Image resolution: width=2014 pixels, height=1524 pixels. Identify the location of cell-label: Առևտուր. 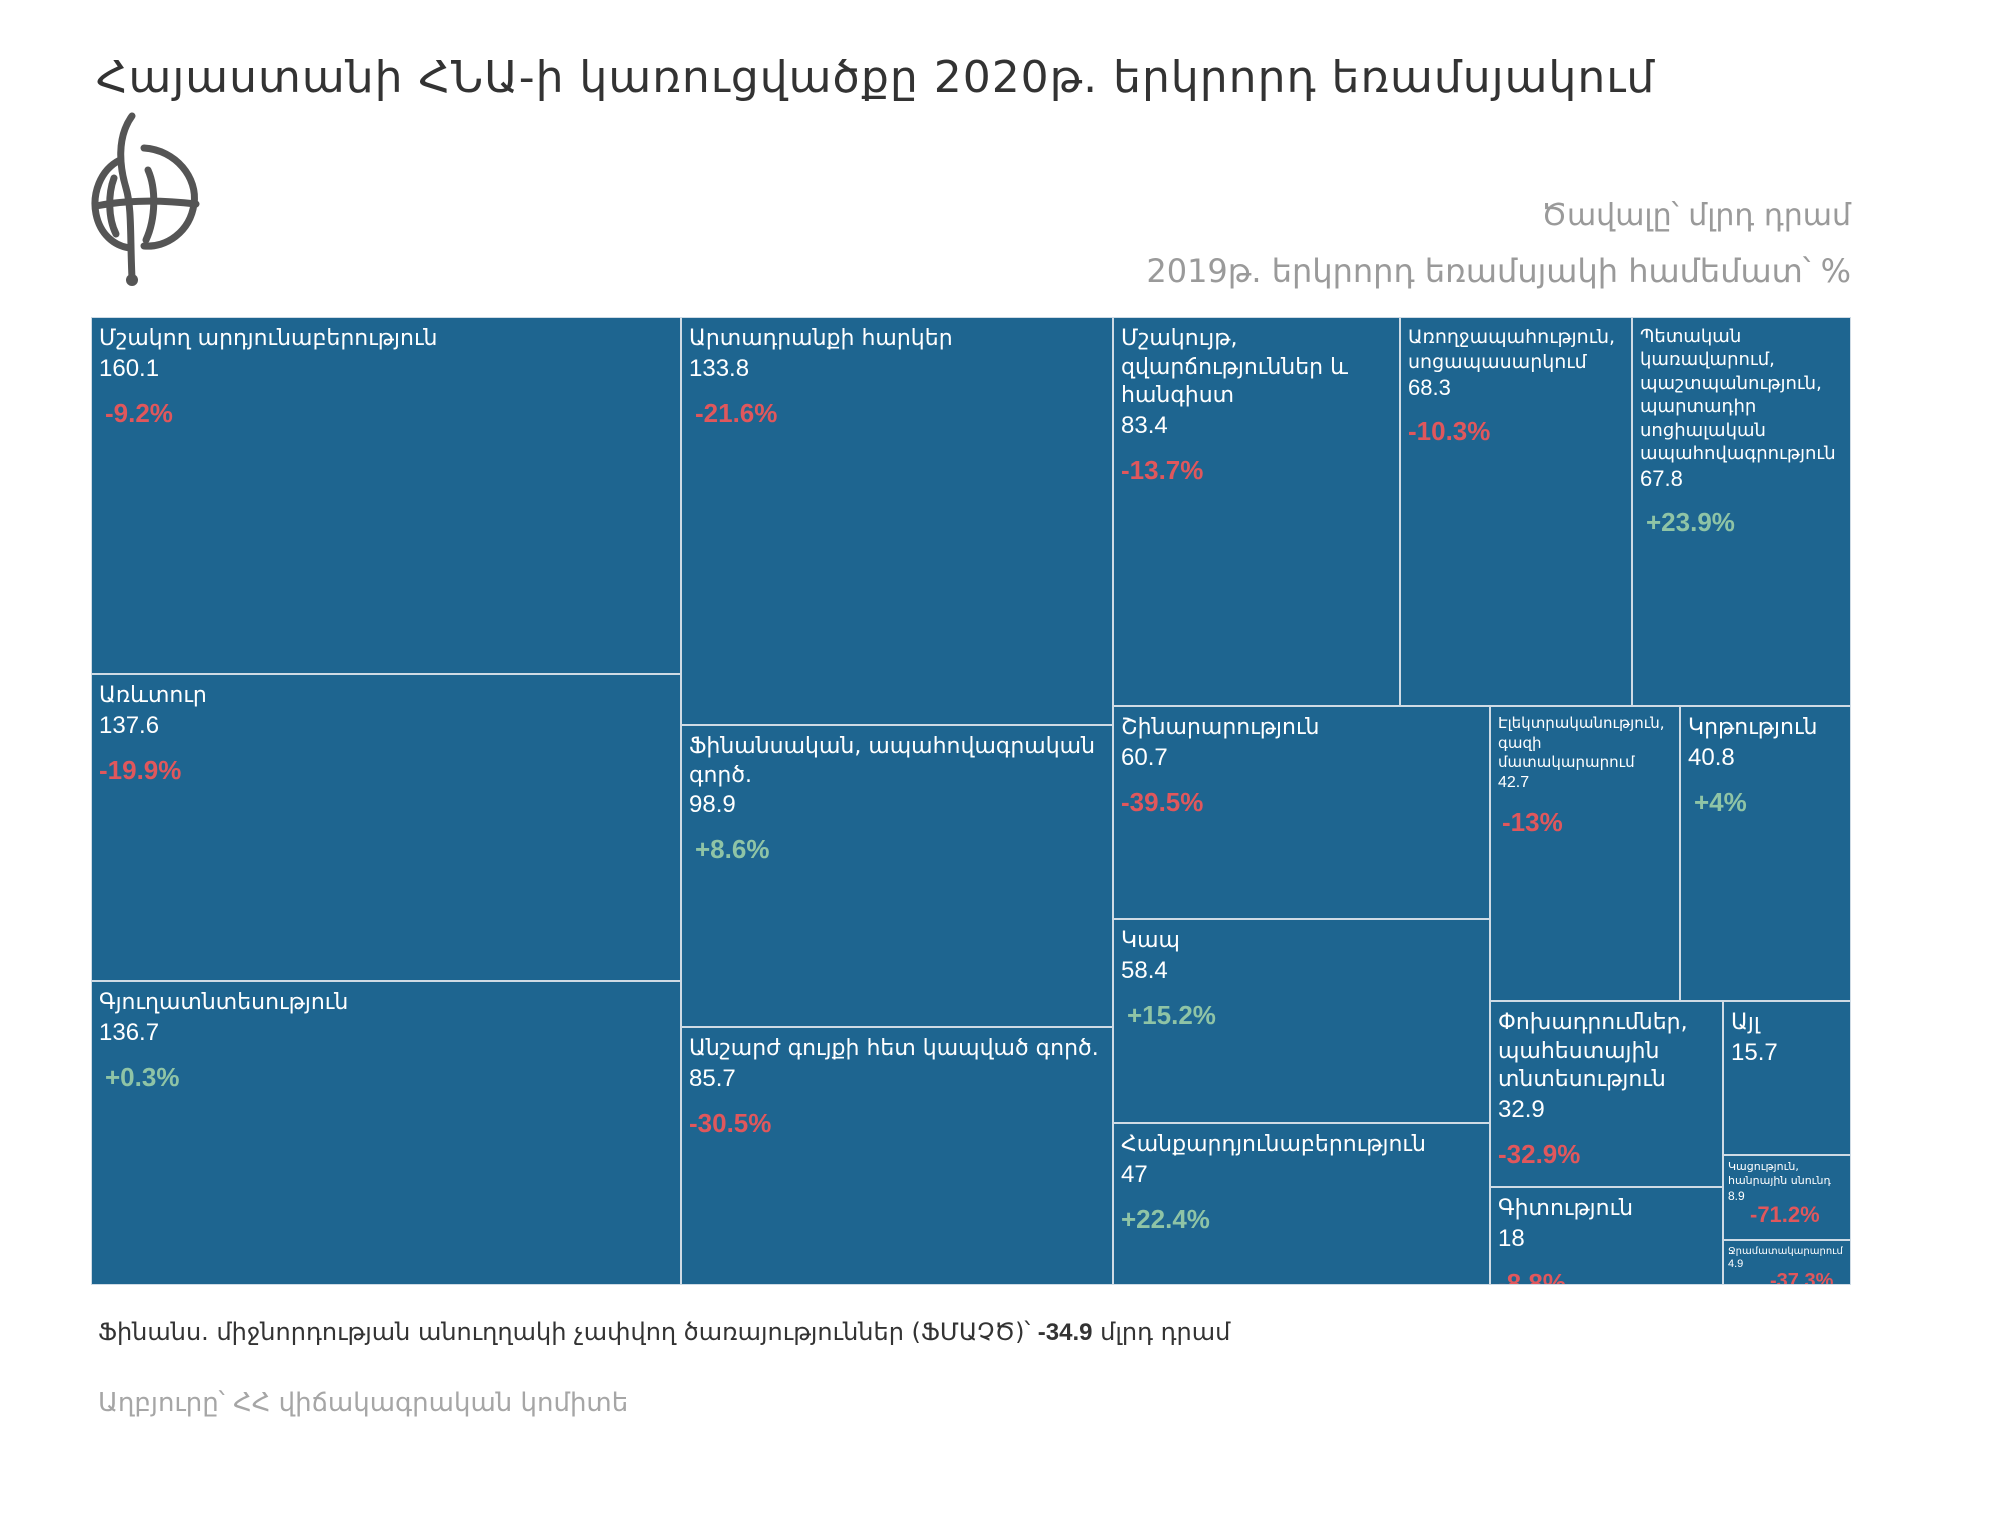
(153, 695).